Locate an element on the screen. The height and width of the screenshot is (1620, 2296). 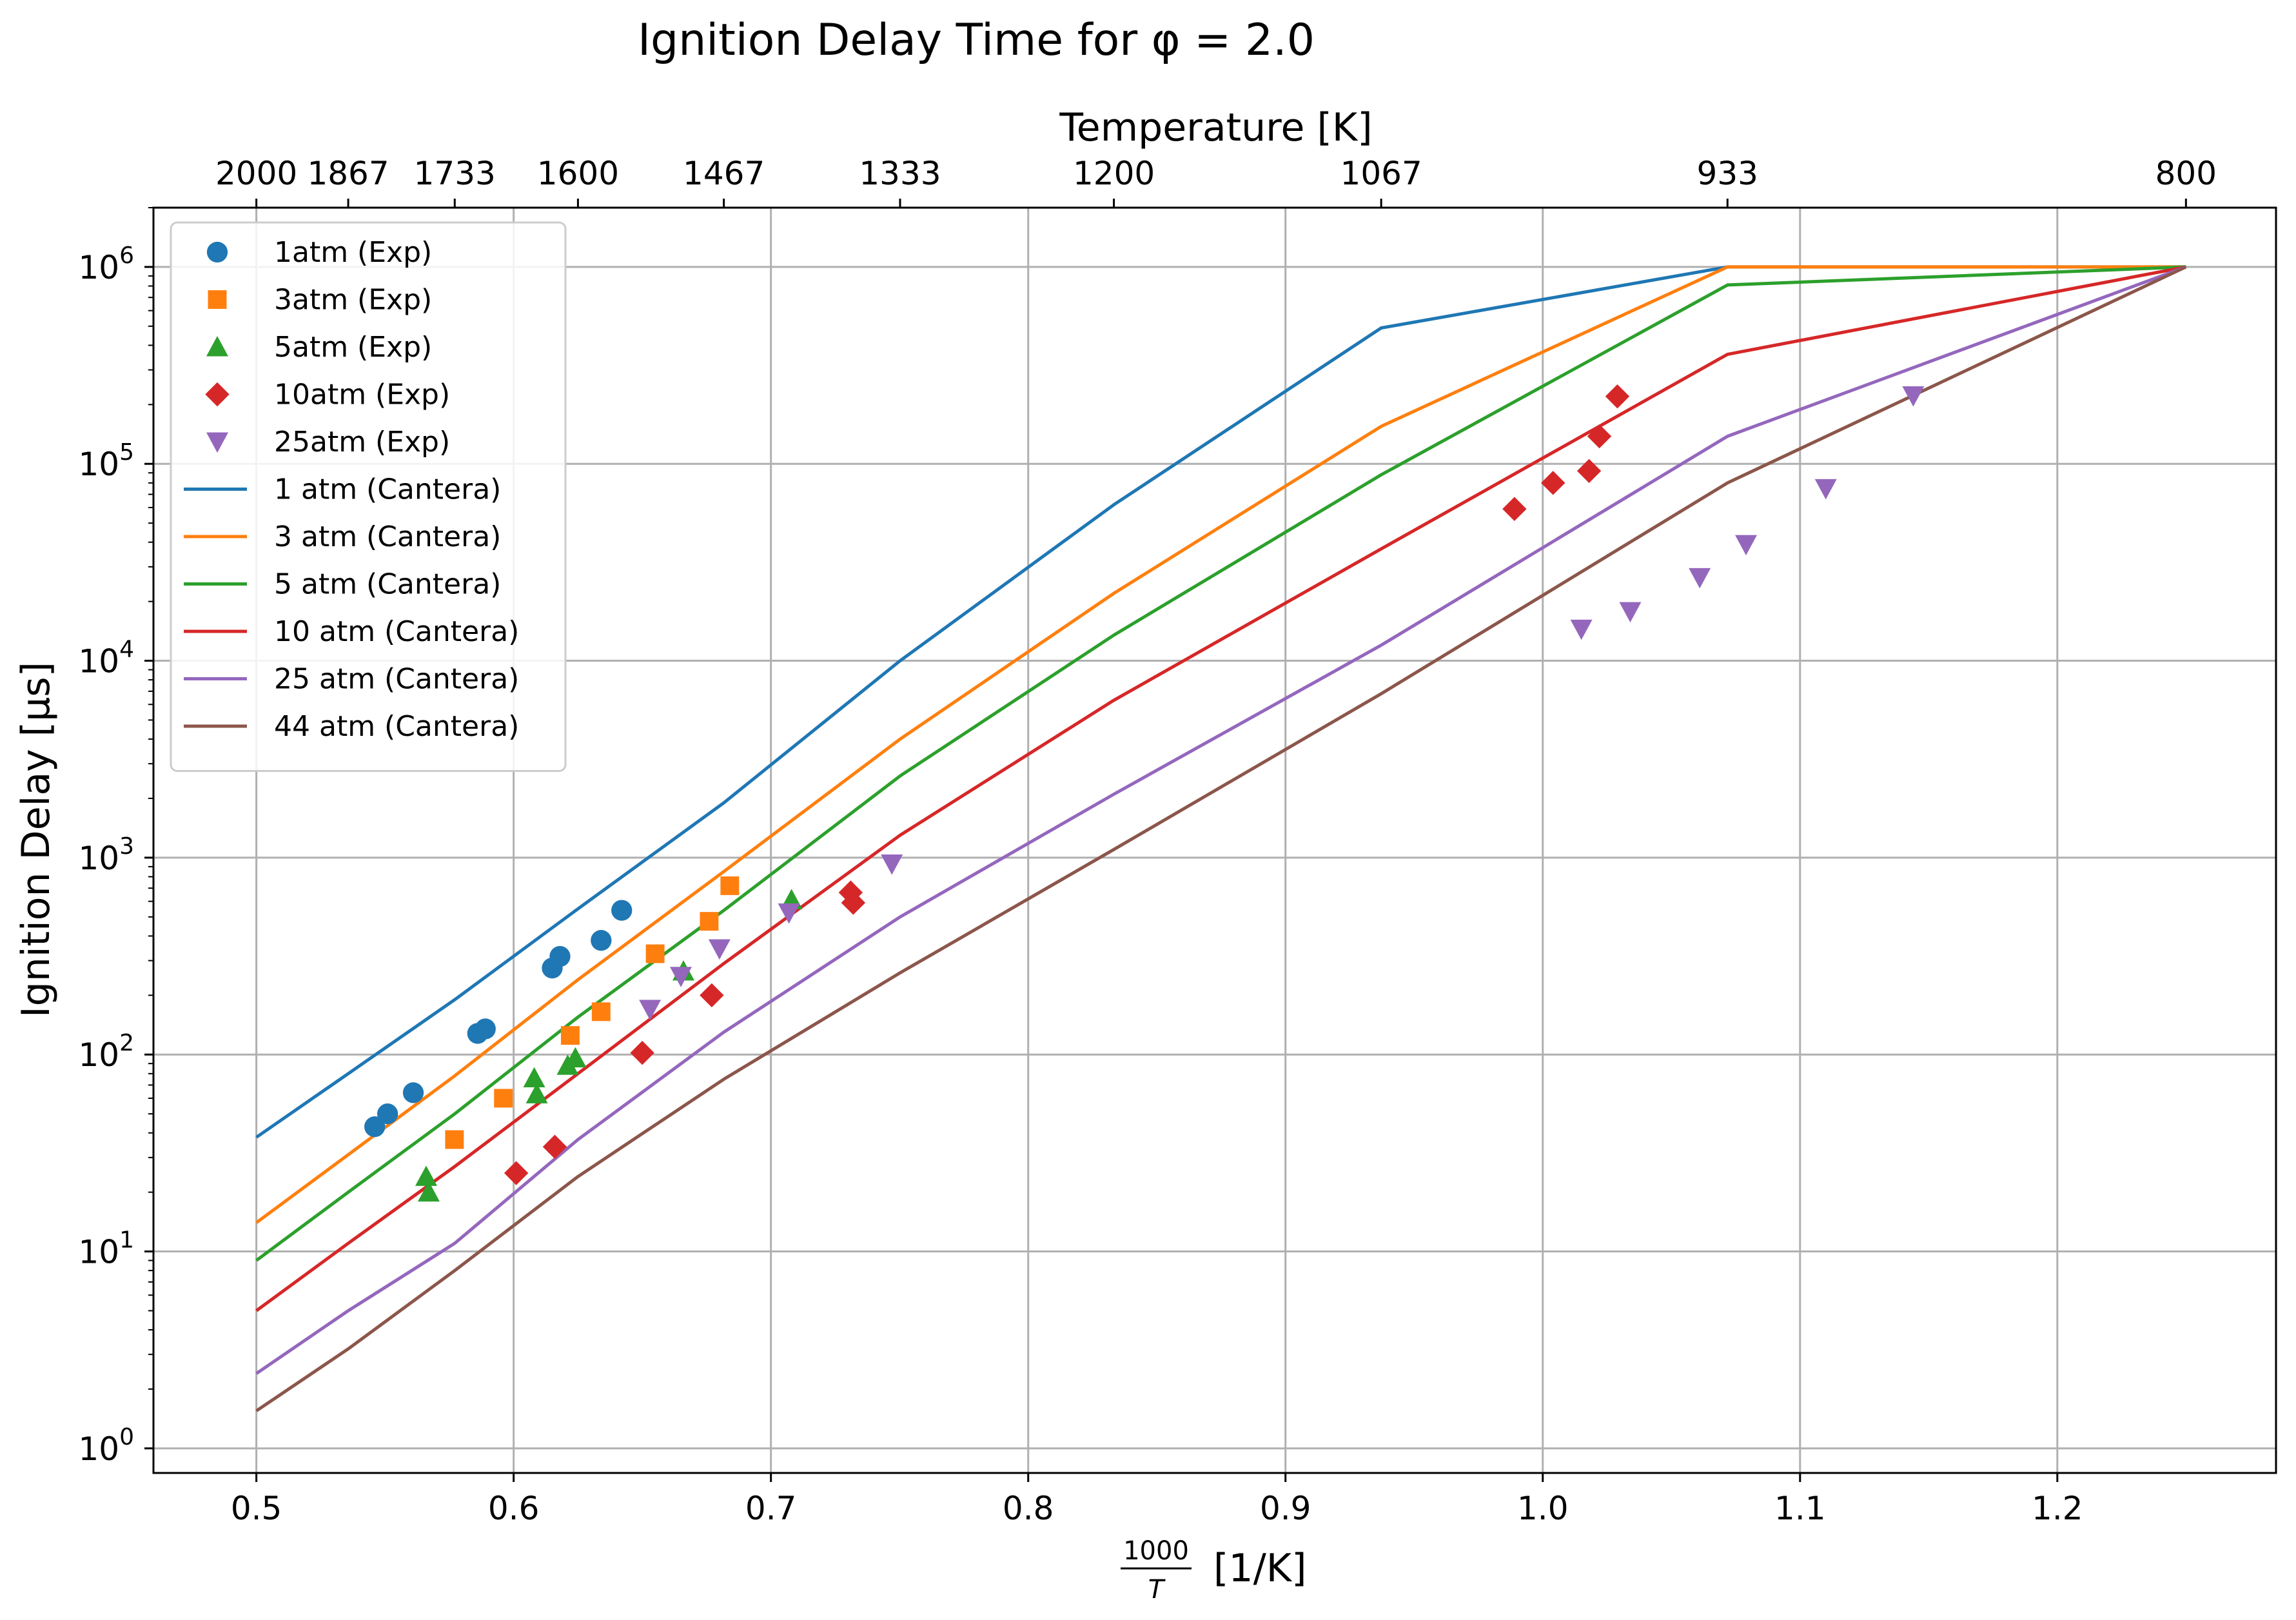
legend-label: 44 atm (Cantera) is located at coordinates (396, 726).